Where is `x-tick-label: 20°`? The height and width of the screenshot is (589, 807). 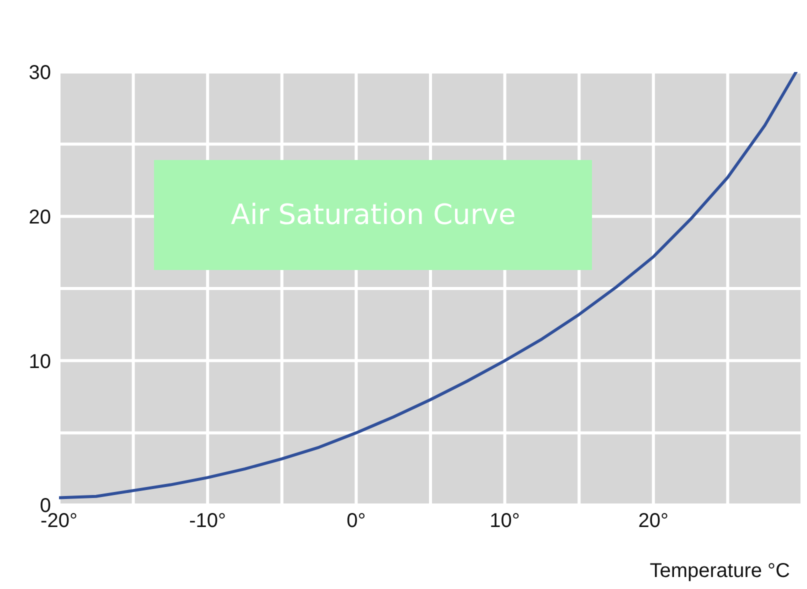 x-tick-label: 20° is located at coordinates (653, 521).